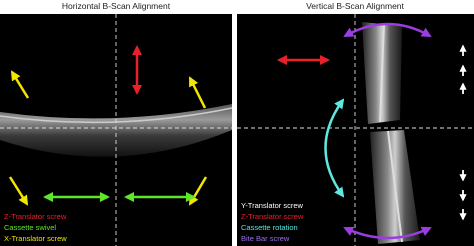  I want to click on legend-entry: Cassette rotation, so click(269, 227).